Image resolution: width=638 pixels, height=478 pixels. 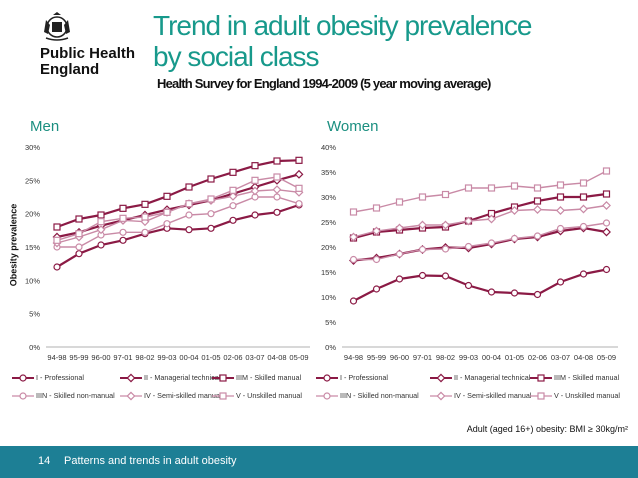 I want to click on logo-line-1: Public Health, so click(x=88, y=53).